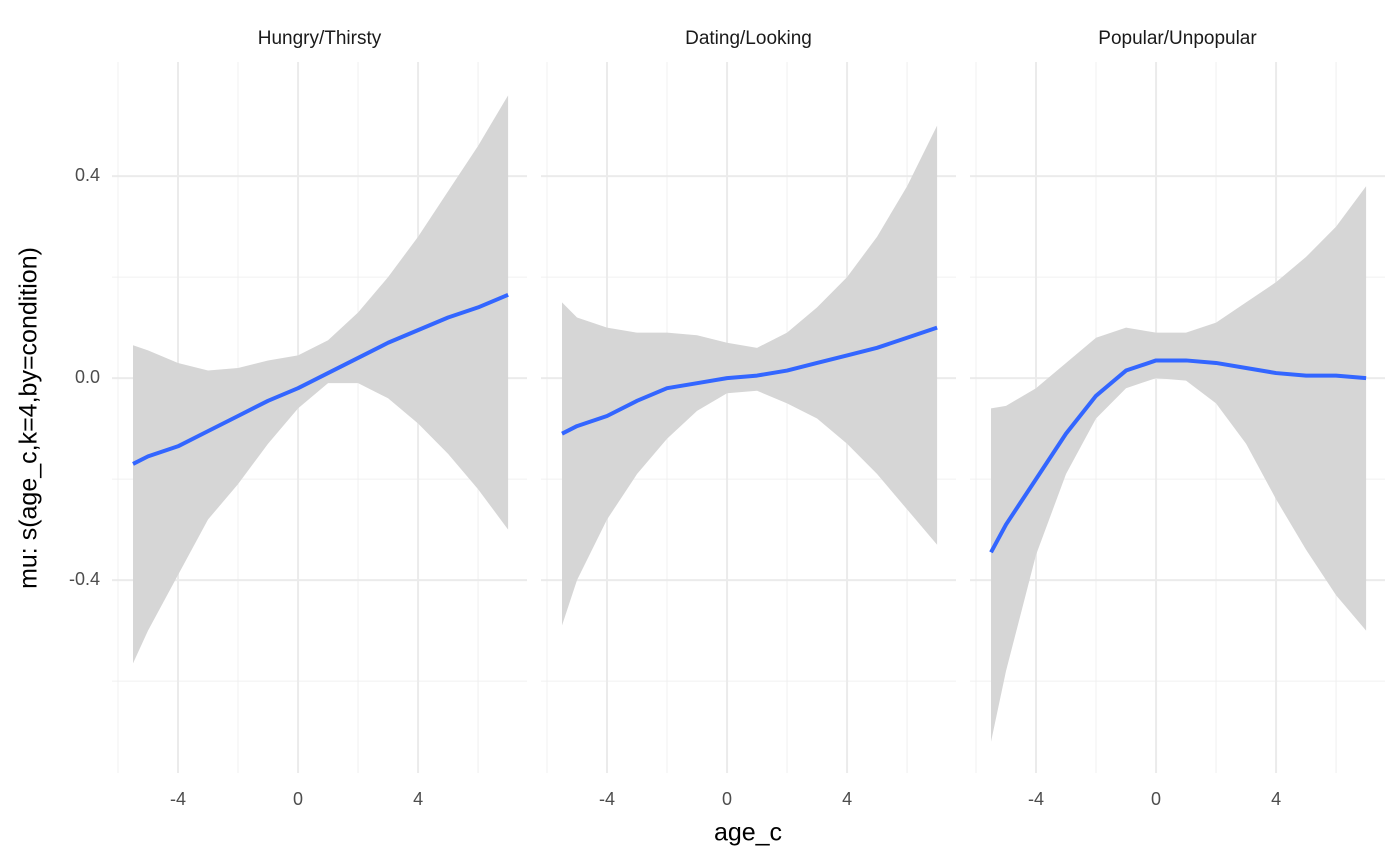 The width and height of the screenshot is (1400, 865). Describe the element at coordinates (748, 833) in the screenshot. I see `x-axis-title: age_c` at that location.